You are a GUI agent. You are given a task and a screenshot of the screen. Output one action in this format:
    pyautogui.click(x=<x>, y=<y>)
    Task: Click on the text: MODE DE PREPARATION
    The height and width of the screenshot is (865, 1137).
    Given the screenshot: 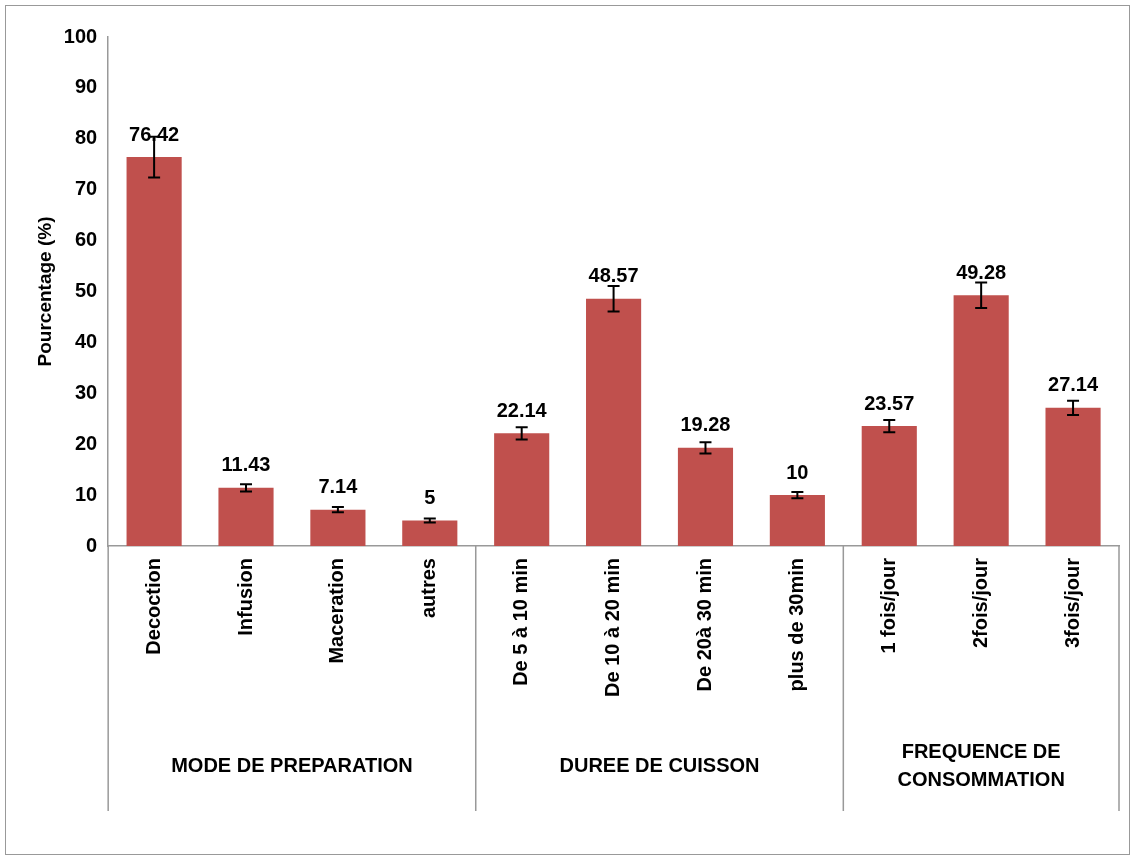 What is the action you would take?
    pyautogui.click(x=292, y=764)
    